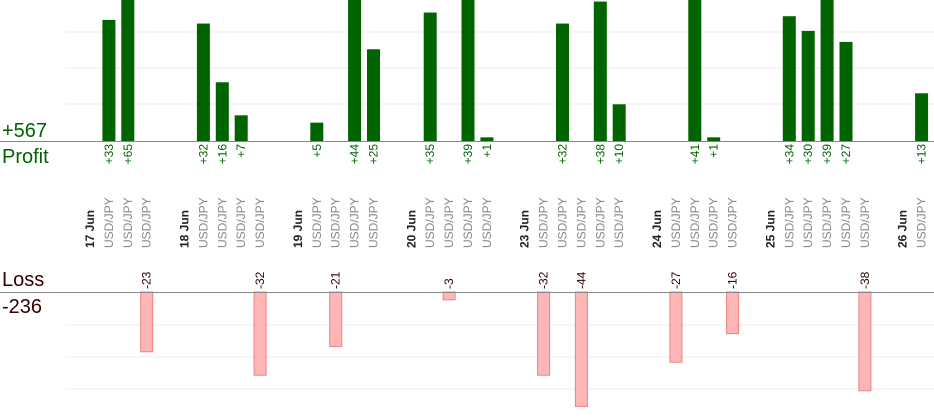 The height and width of the screenshot is (420, 934). I want to click on date-label: 24 Jun, so click(657, 229).